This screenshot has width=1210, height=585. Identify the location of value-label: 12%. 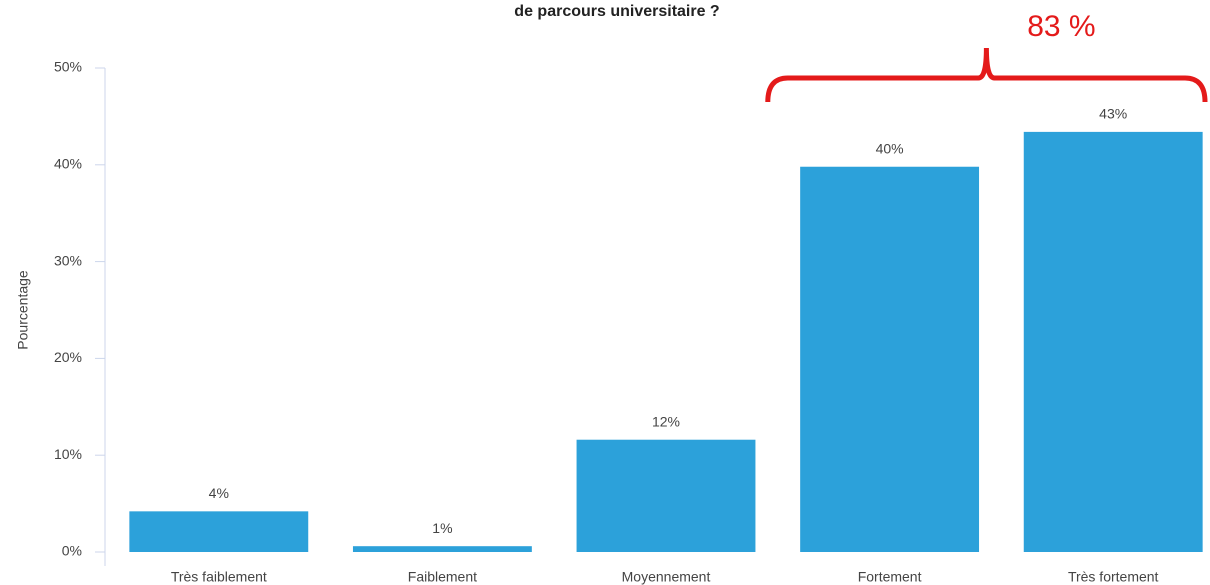
(666, 421).